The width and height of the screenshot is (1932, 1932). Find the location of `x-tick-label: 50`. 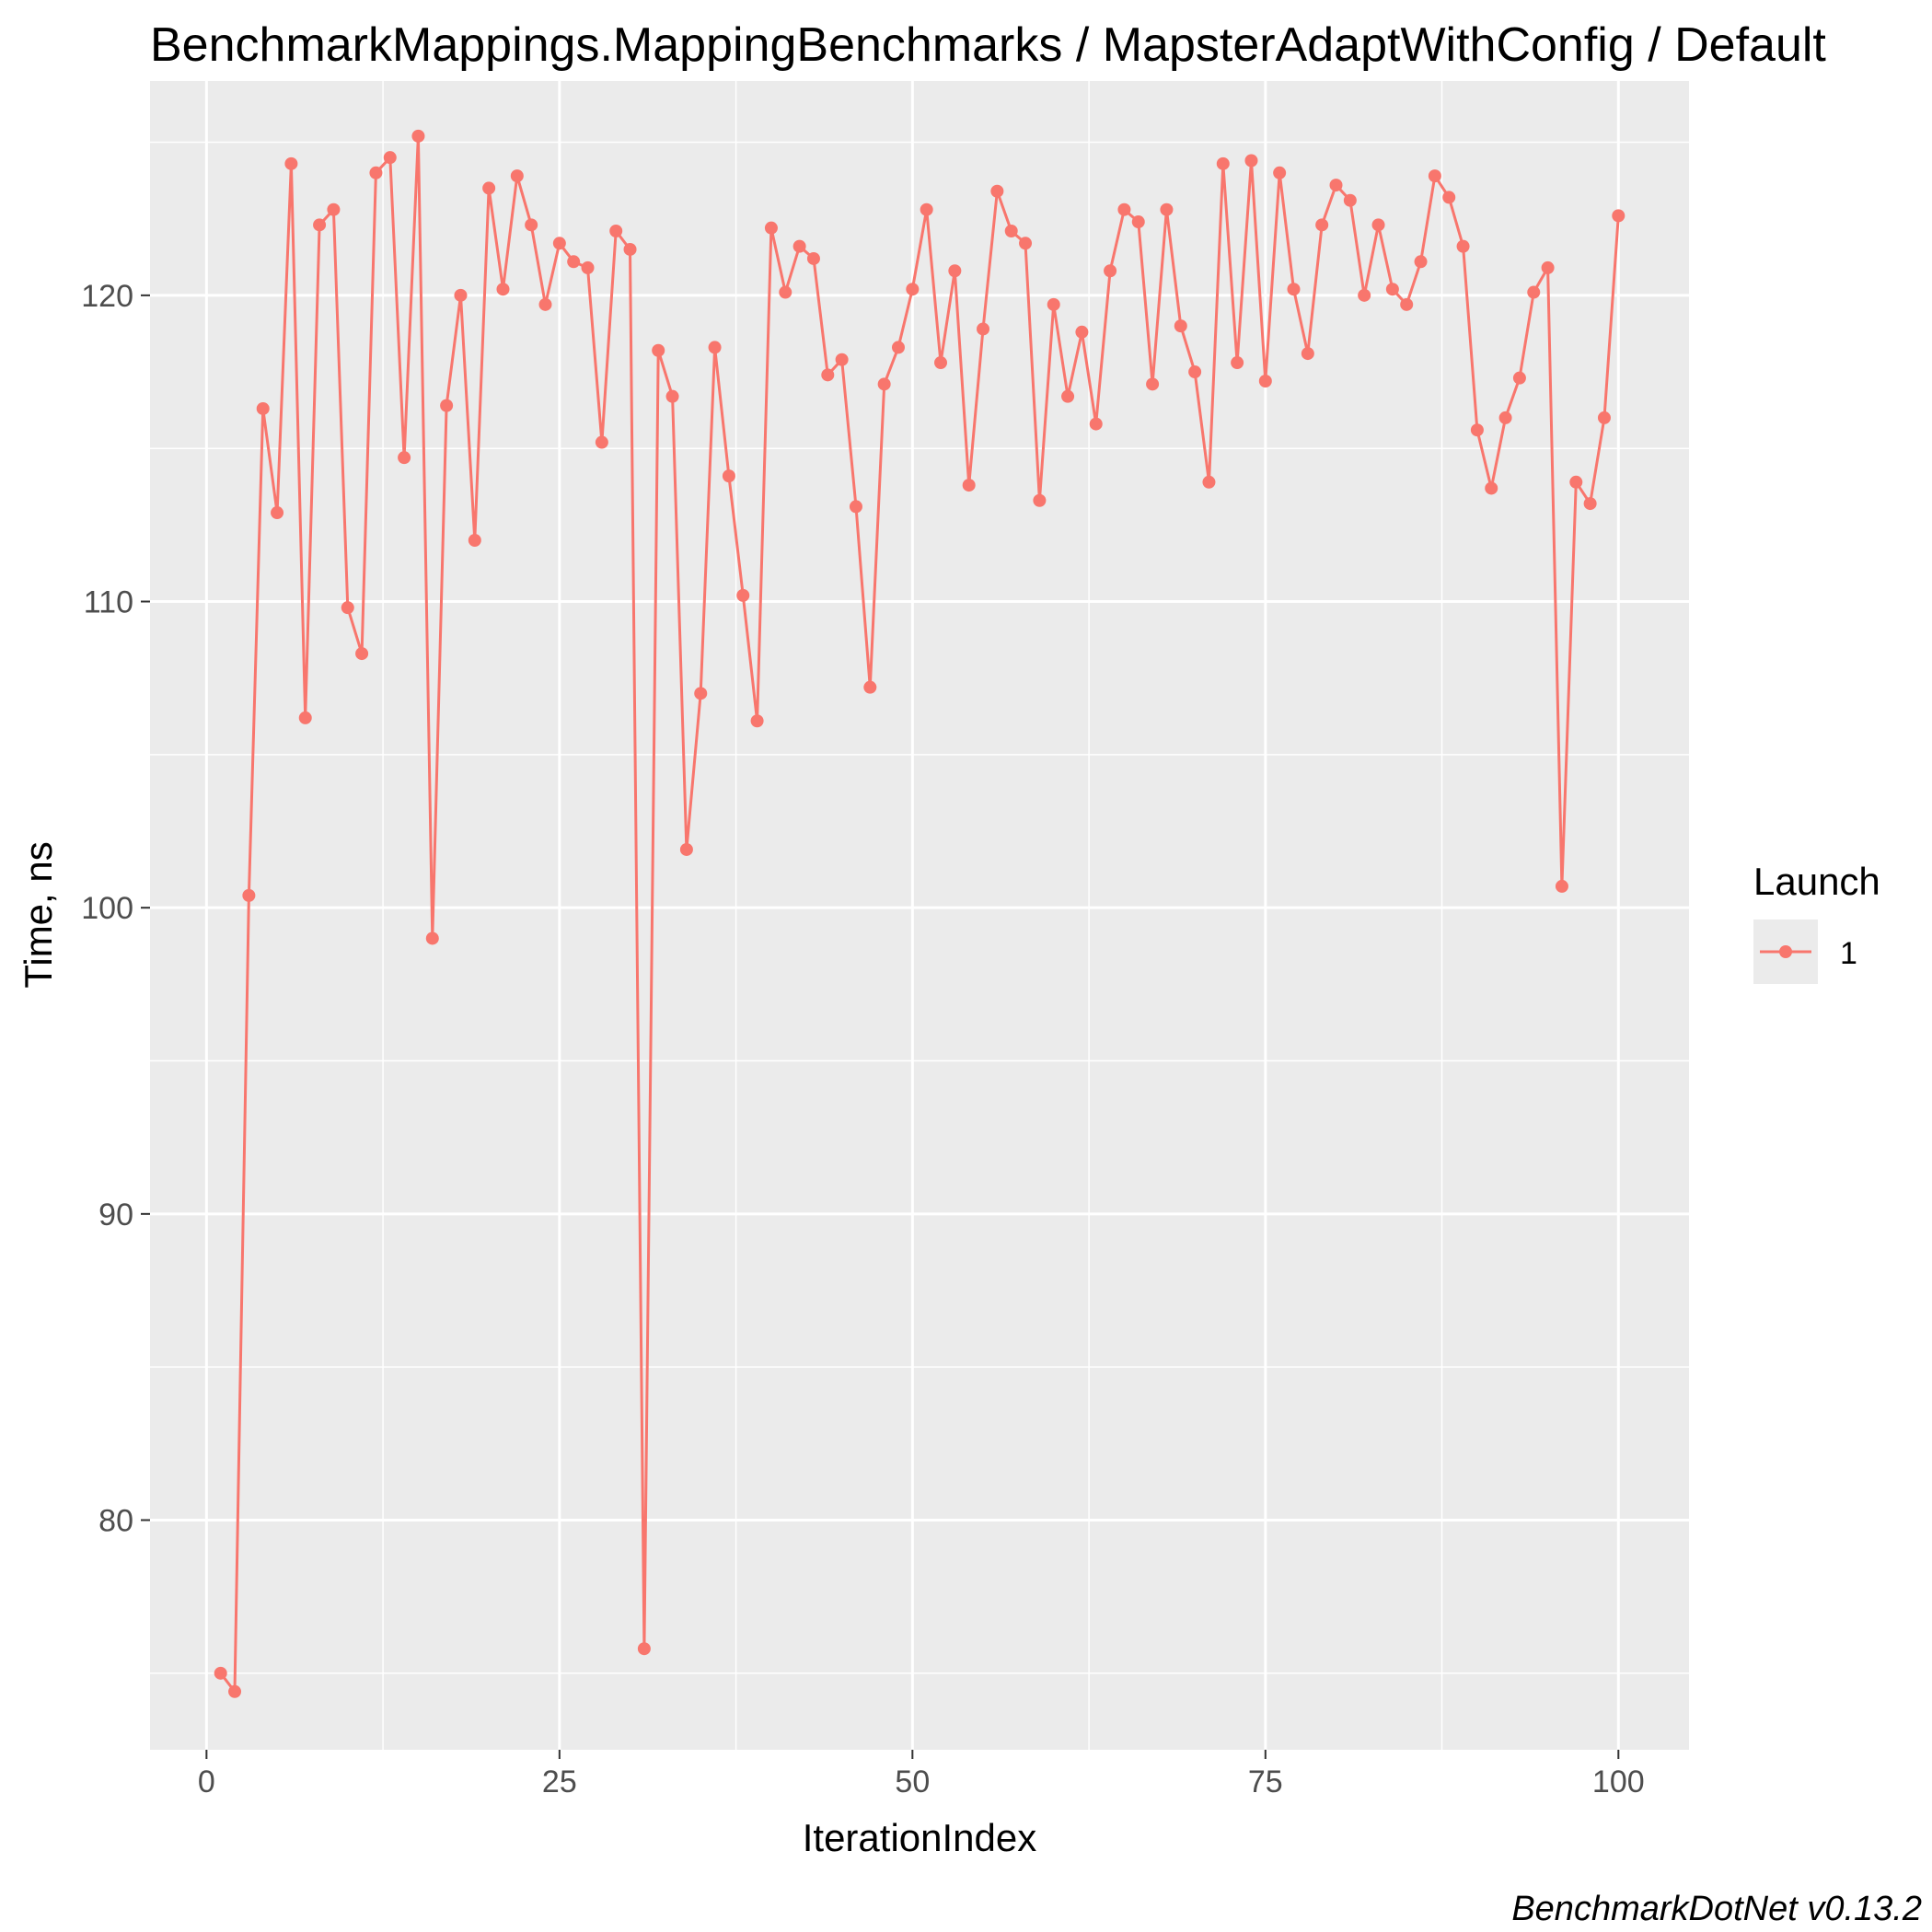

x-tick-label: 50 is located at coordinates (913, 1782).